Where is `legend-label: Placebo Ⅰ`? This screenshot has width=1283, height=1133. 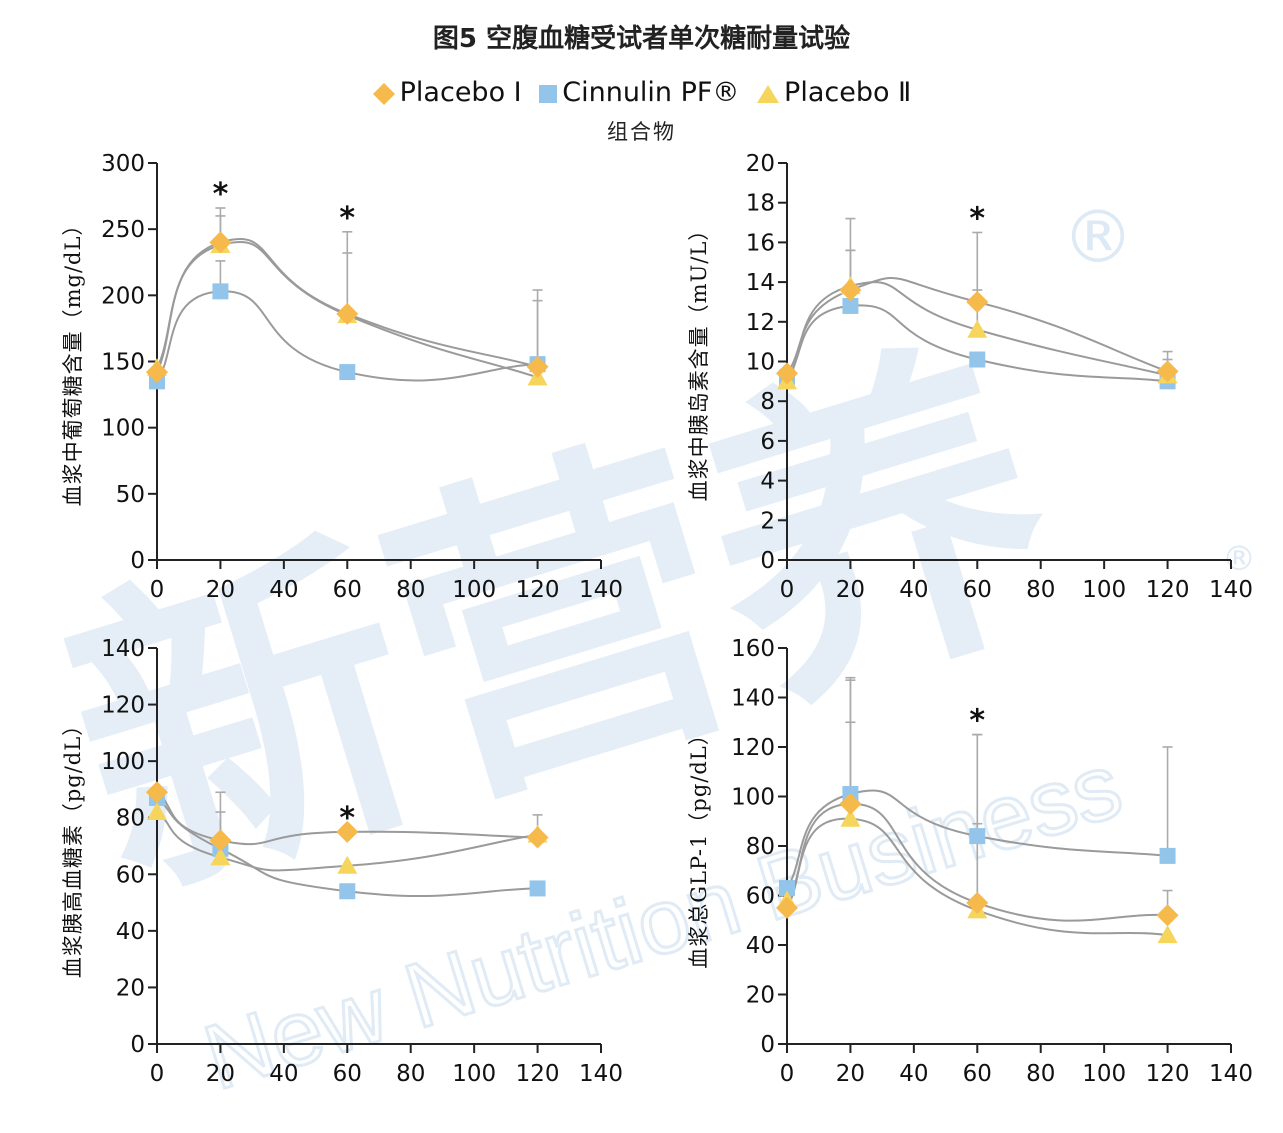 legend-label: Placebo Ⅰ is located at coordinates (460, 92).